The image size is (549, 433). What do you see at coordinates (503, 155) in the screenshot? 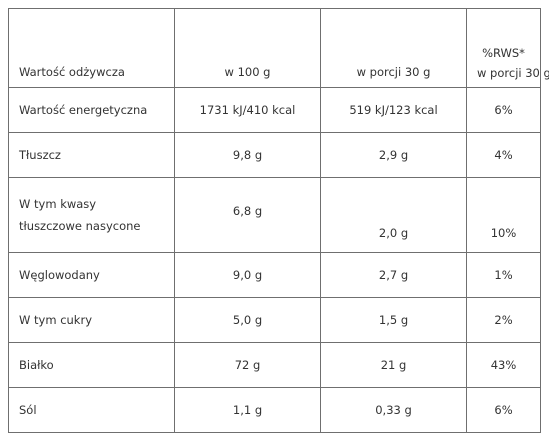
I see `value-rws: 4%` at bounding box center [503, 155].